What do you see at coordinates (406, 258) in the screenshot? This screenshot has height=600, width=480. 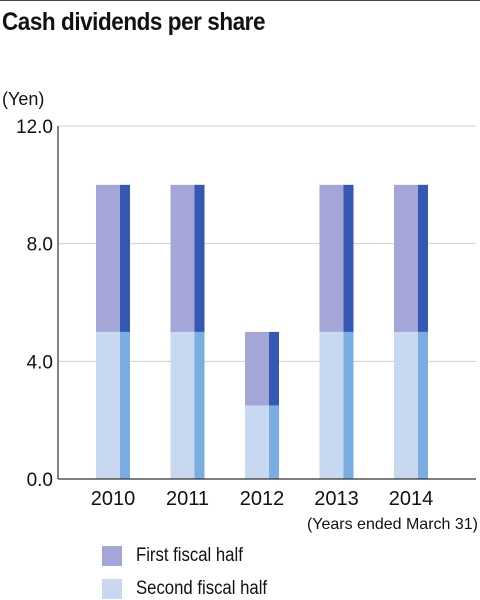 I see `bar-first-half-2014` at bounding box center [406, 258].